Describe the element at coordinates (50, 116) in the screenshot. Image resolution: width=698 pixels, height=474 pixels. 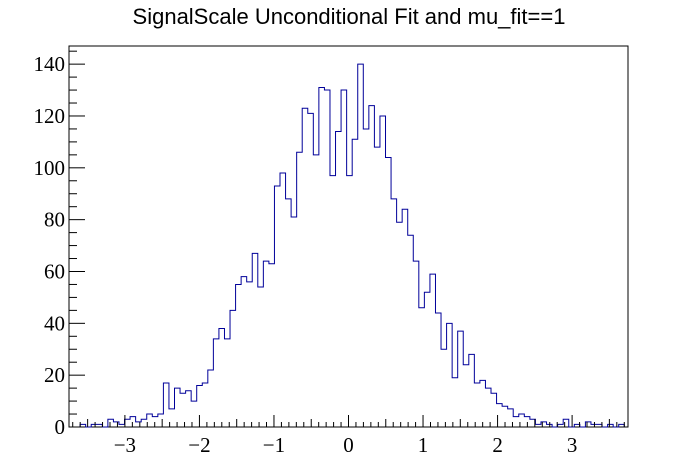
I see `y-tick-label: 120` at that location.